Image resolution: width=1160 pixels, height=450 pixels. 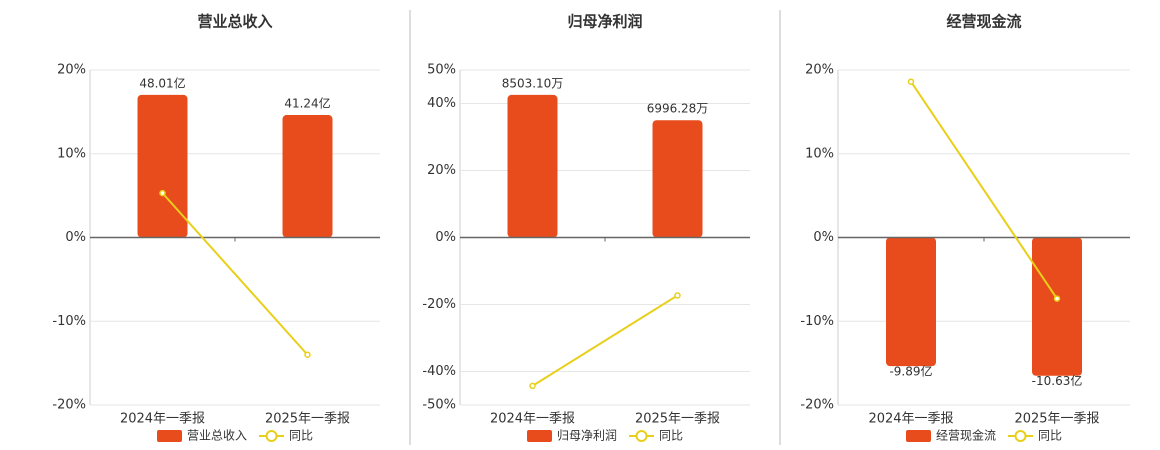 I want to click on data-label: 6996.28万, so click(x=678, y=109).